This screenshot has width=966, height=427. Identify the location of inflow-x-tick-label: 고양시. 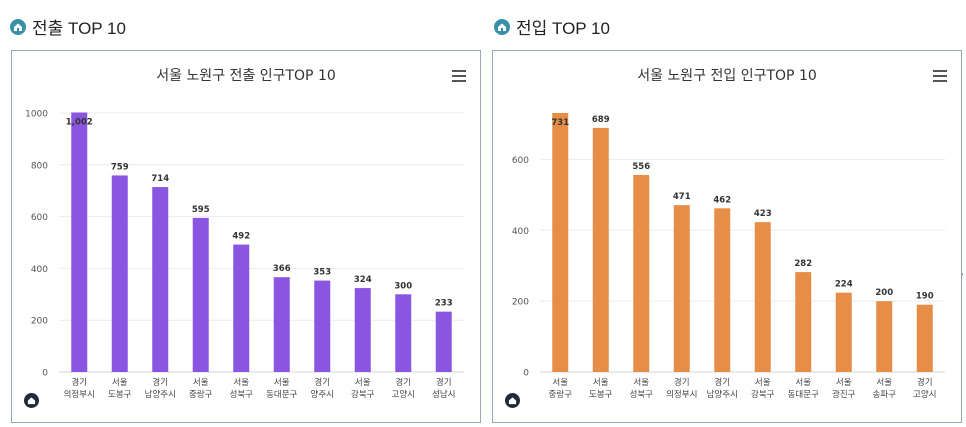
(924, 394).